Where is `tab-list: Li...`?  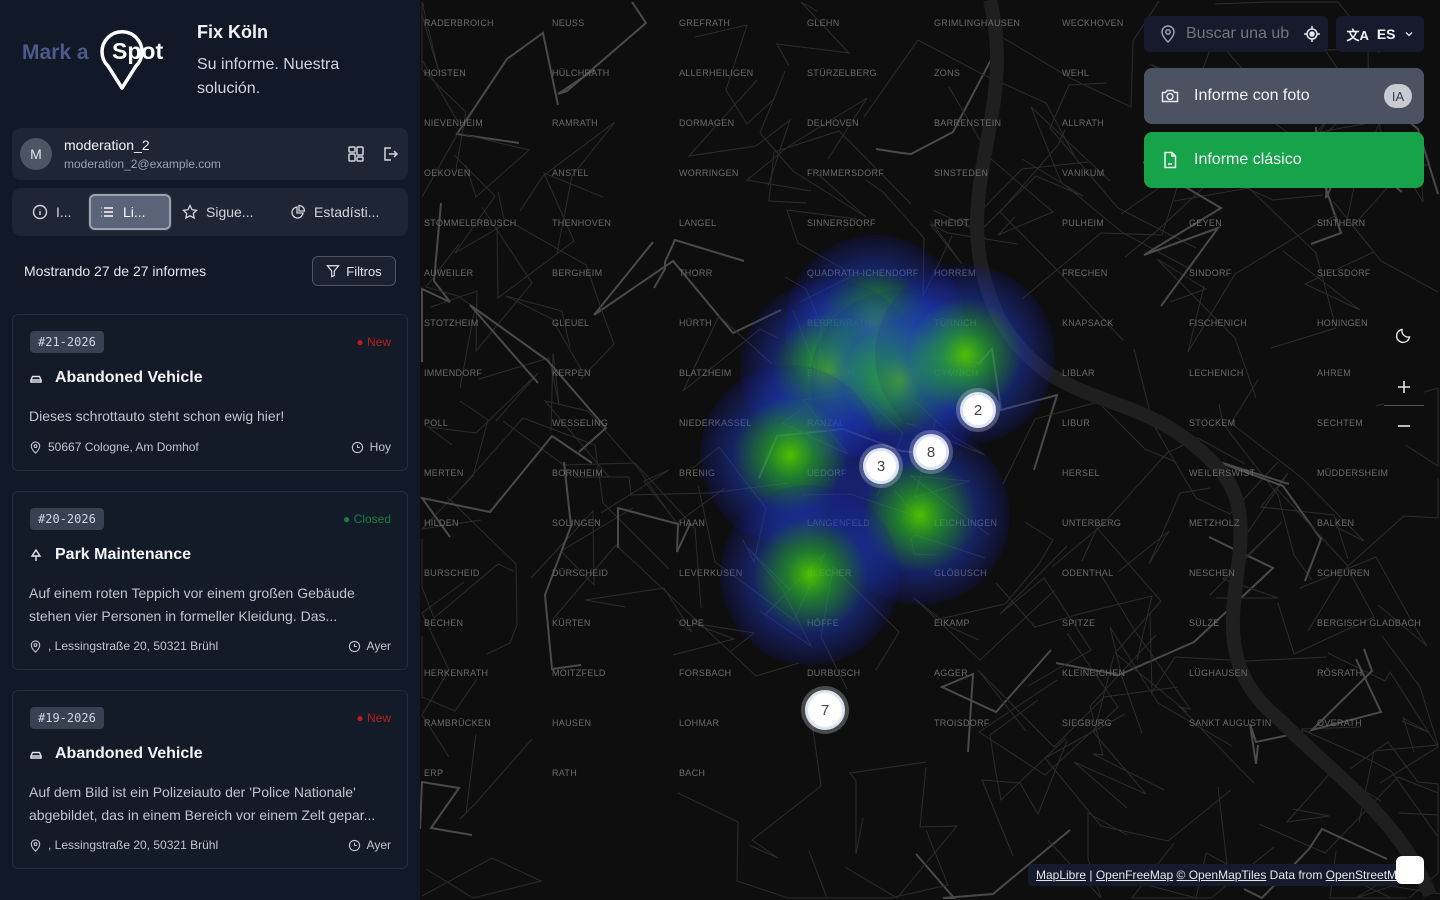 tab-list: Li... is located at coordinates (130, 212).